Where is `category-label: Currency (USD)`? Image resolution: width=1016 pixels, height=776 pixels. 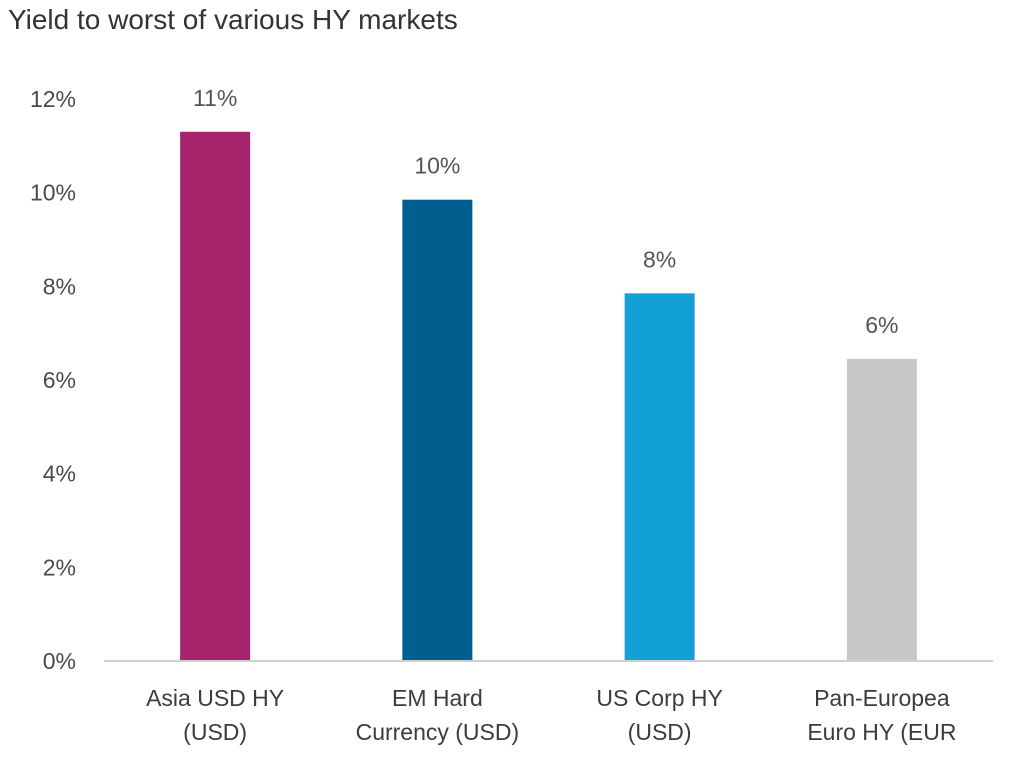
category-label: Currency (USD) is located at coordinates (438, 732).